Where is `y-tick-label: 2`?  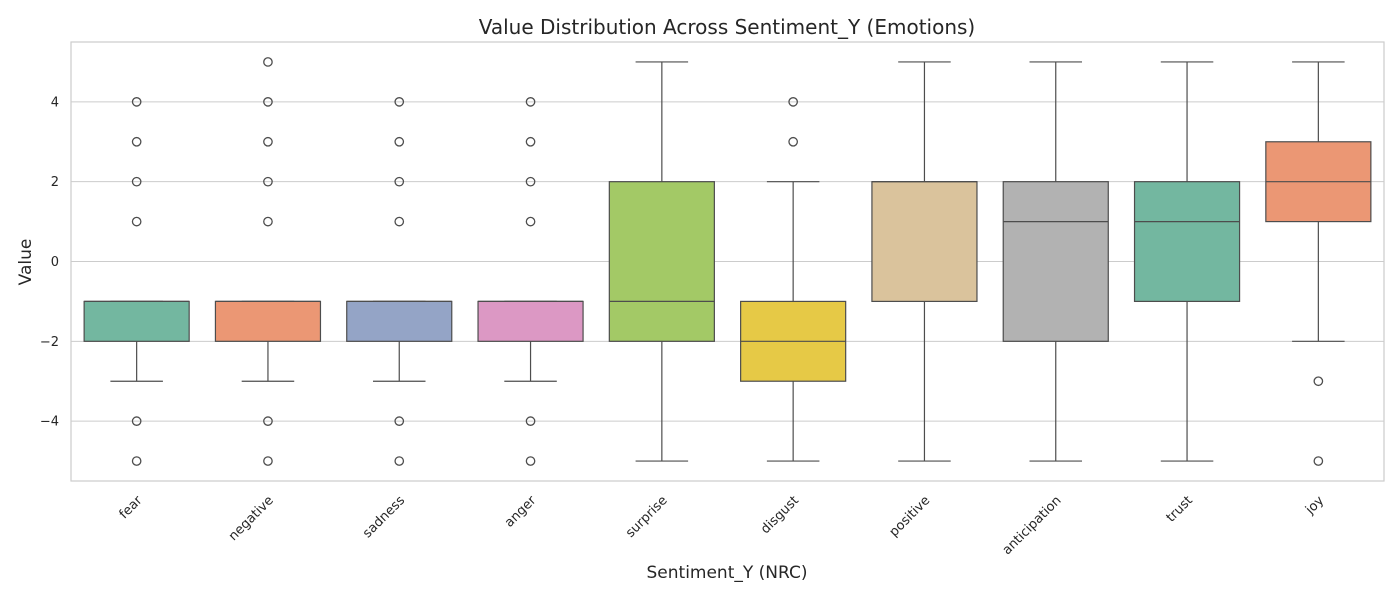 y-tick-label: 2 is located at coordinates (55, 182).